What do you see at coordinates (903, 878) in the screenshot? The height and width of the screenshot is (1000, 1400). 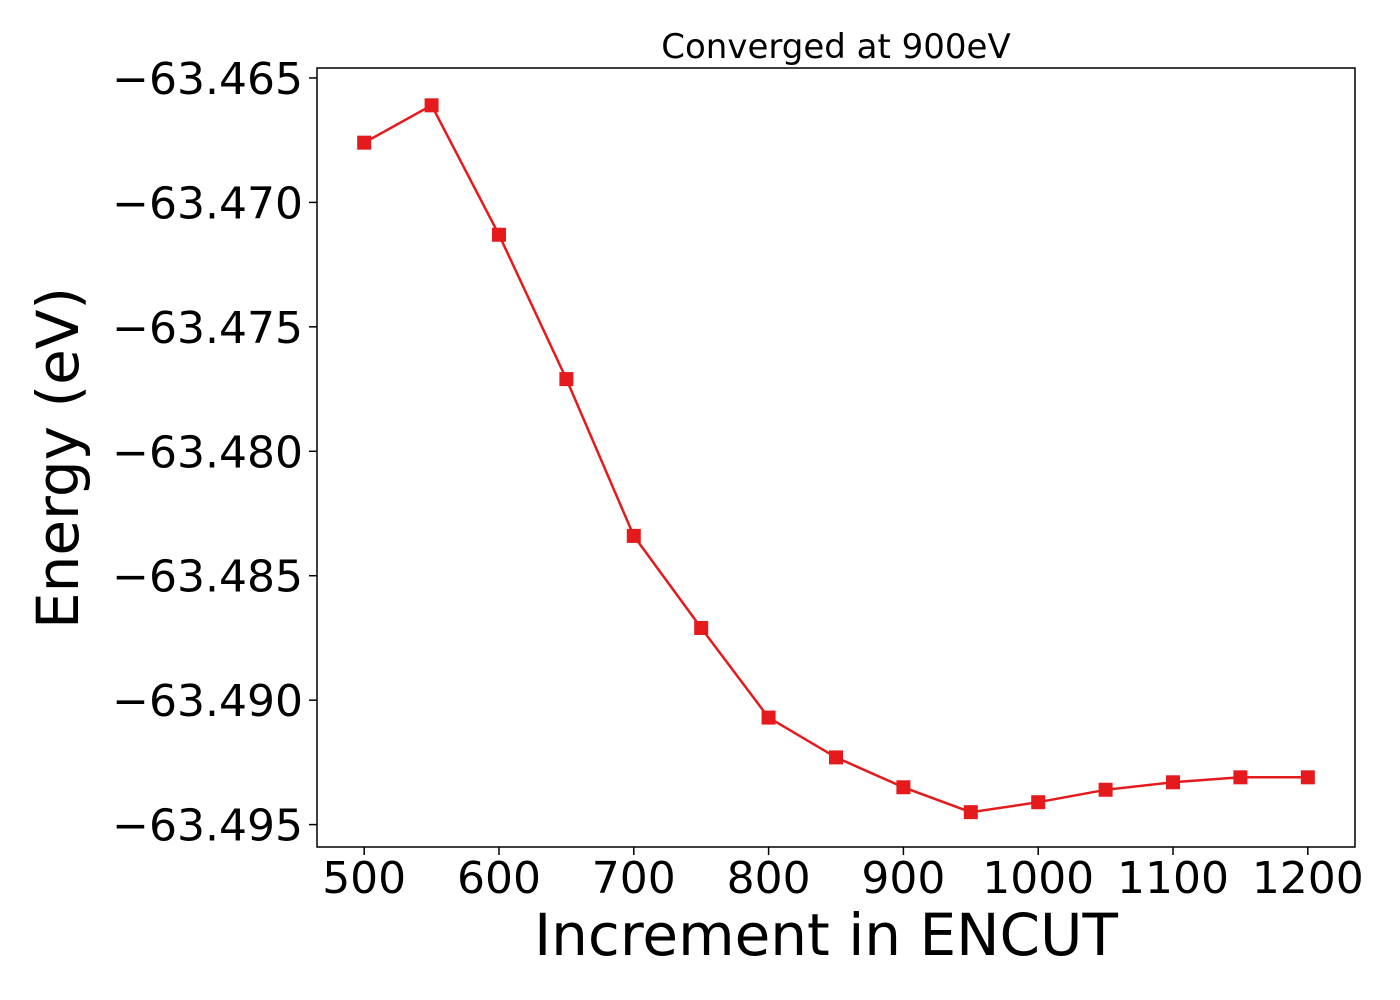 I see `x-tick-label: 900` at bounding box center [903, 878].